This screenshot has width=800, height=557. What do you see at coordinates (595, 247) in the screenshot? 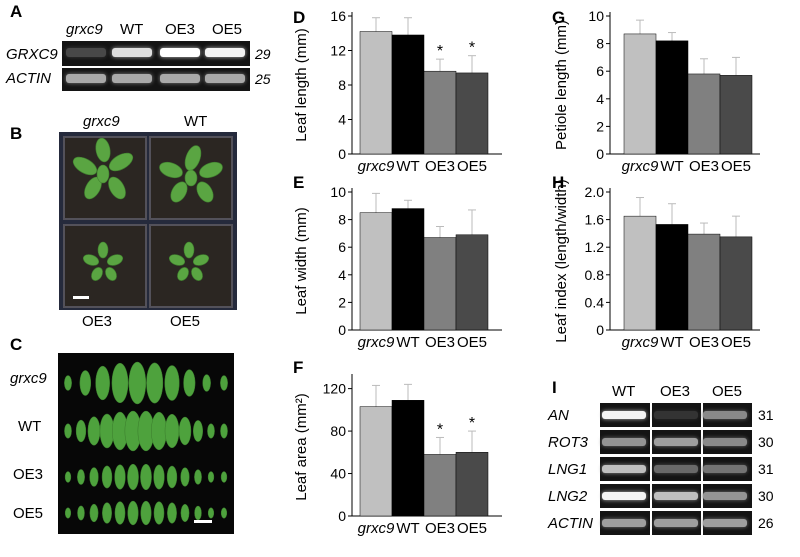
I see `y-tick-label: 1.2` at bounding box center [595, 247].